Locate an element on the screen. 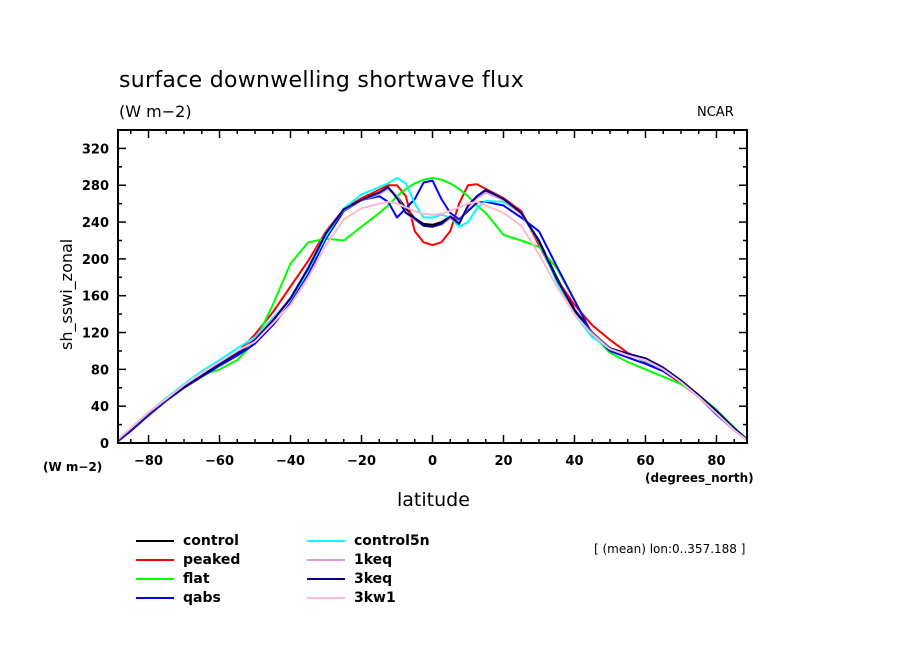  legend-item-control5n: control5n is located at coordinates (368, 541).